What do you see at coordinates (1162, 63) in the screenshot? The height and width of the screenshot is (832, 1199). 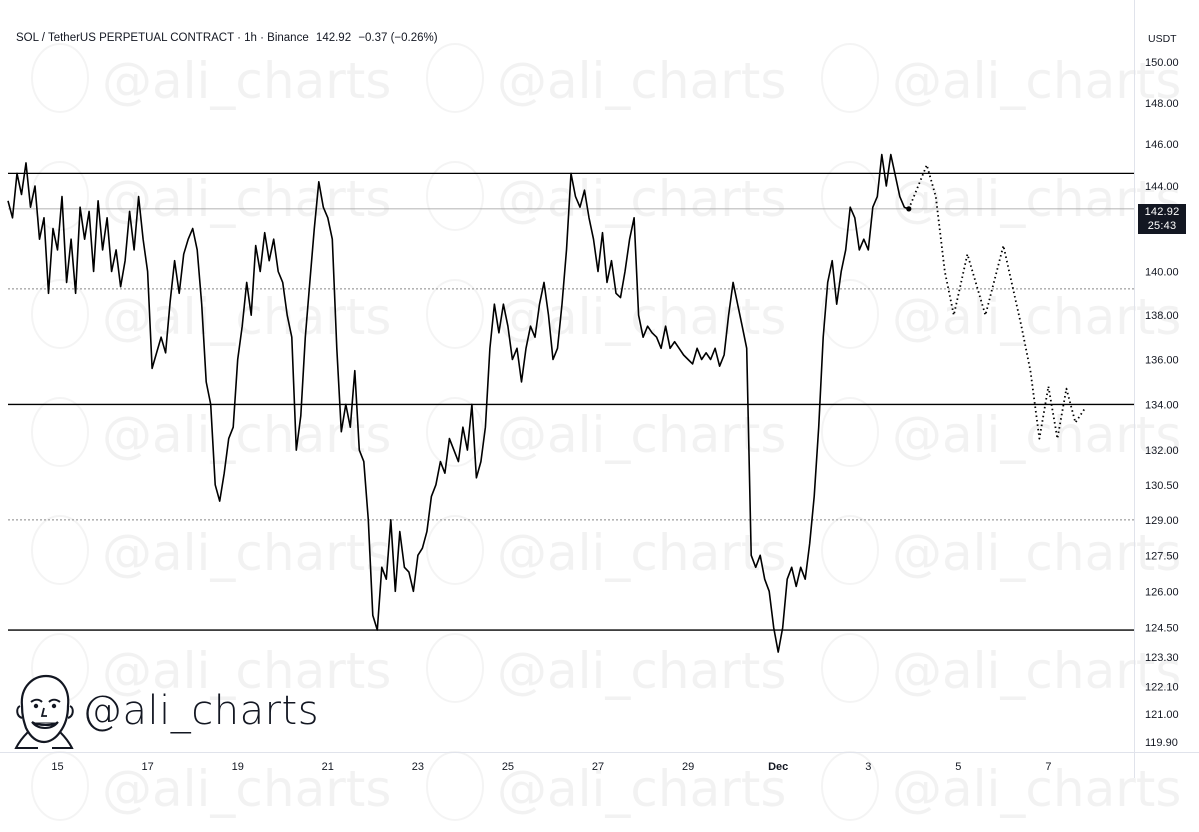 I see `y-tick-label: 150.00` at bounding box center [1162, 63].